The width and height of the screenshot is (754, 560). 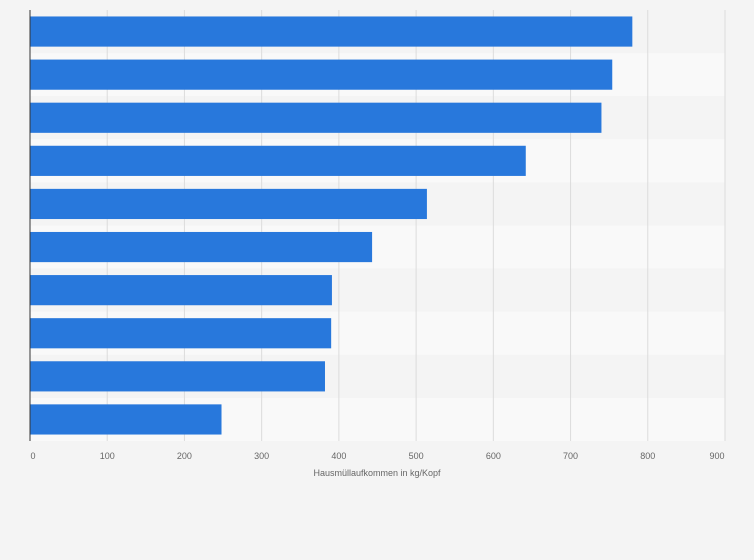 What do you see at coordinates (493, 456) in the screenshot?
I see `x-tick-label: 600` at bounding box center [493, 456].